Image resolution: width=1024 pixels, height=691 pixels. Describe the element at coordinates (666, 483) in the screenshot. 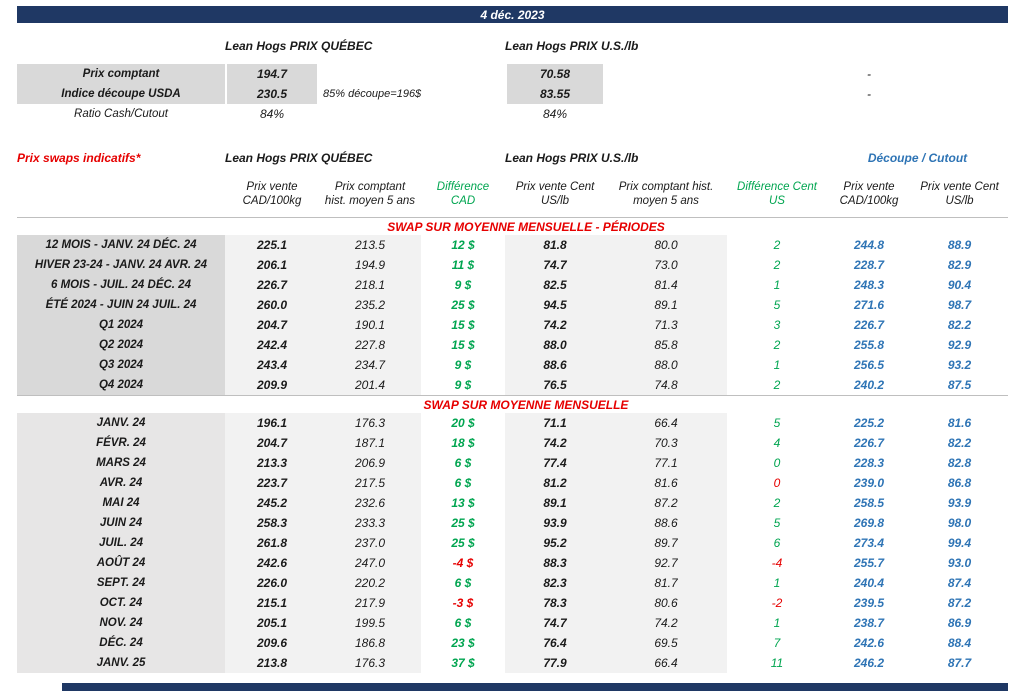

I see `cell-us-hist: 81.6` at that location.